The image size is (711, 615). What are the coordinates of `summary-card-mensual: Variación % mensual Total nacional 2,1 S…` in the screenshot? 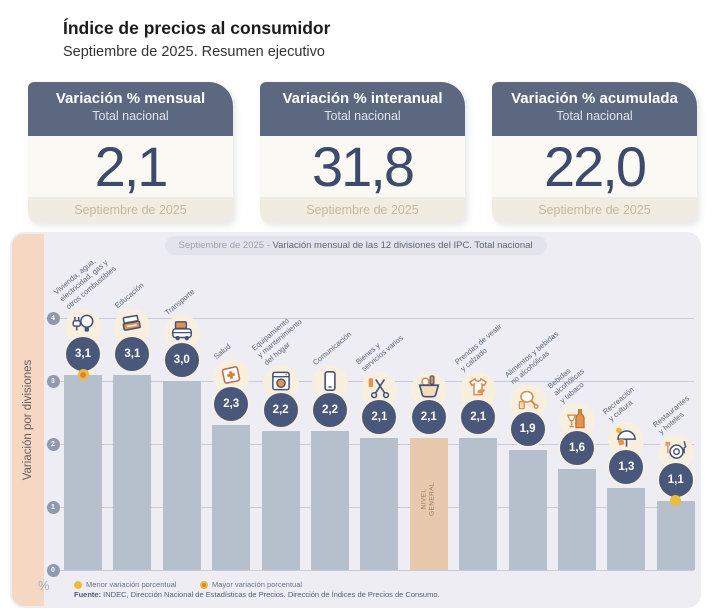 It's located at (130, 152).